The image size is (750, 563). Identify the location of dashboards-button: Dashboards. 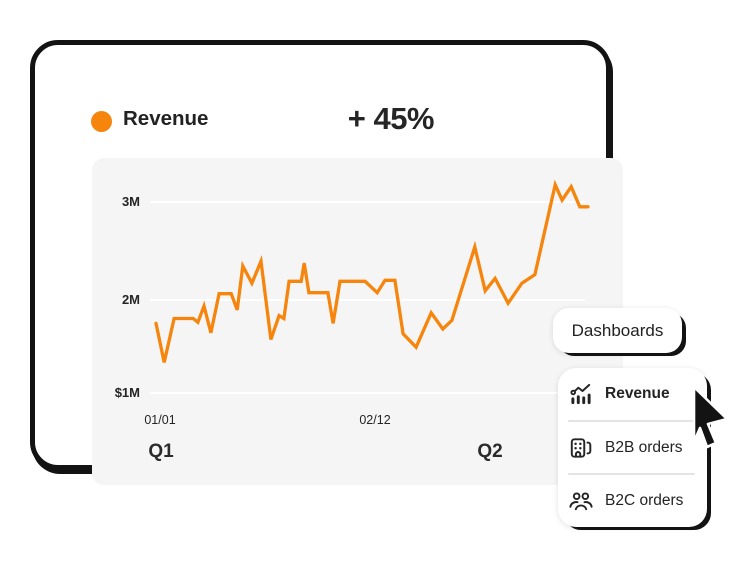
(617, 330).